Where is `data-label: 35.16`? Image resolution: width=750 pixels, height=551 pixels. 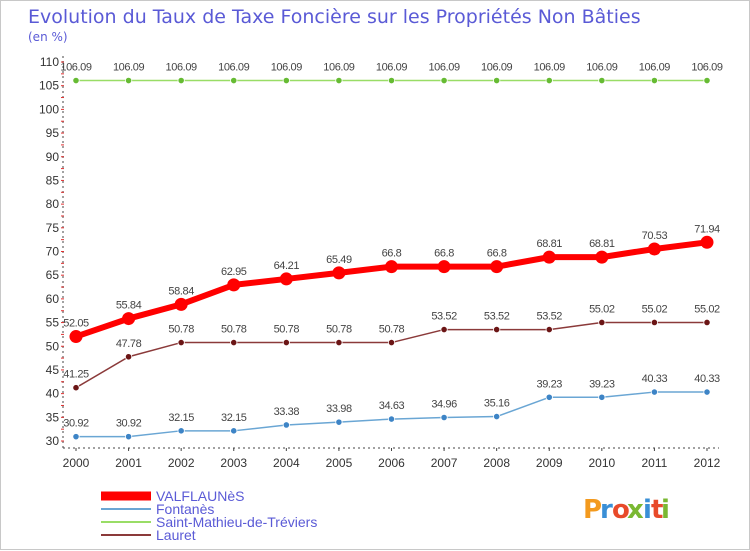
data-label: 35.16 is located at coordinates (497, 404).